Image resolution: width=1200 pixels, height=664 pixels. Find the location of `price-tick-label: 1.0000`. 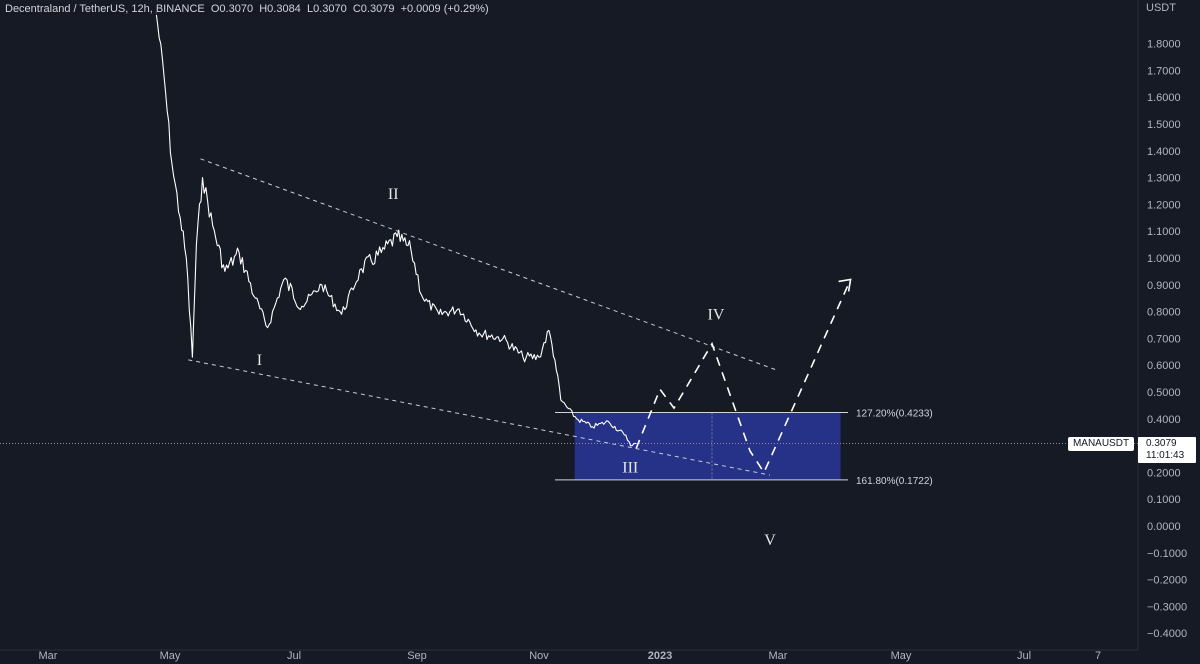

price-tick-label: 1.0000 is located at coordinates (1164, 259).